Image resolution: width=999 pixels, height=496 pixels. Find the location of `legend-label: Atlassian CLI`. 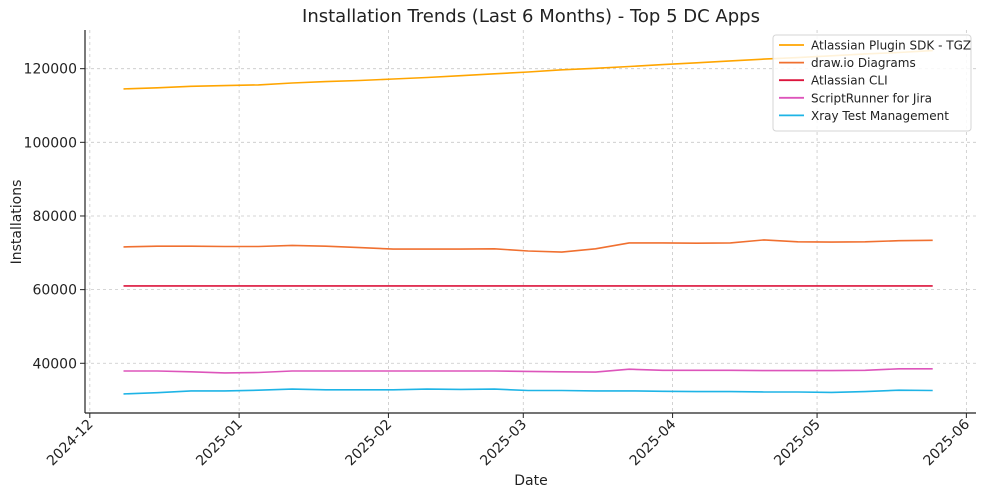

legend-label: Atlassian CLI is located at coordinates (849, 81).